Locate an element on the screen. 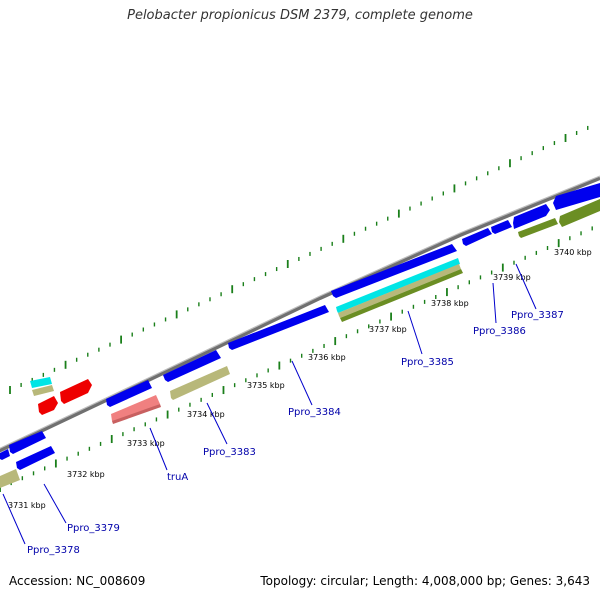  leader-trua is located at coordinates (158, 449).